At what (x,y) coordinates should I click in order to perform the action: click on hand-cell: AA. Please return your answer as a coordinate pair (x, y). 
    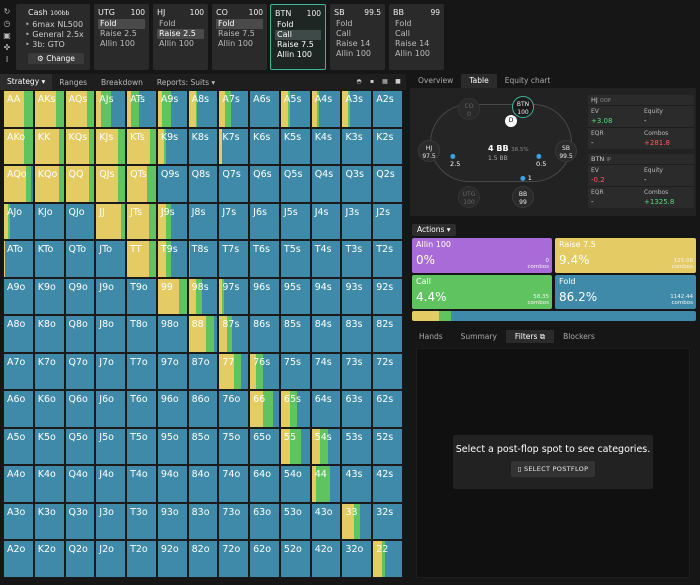
    Looking at the image, I should click on (18, 109).